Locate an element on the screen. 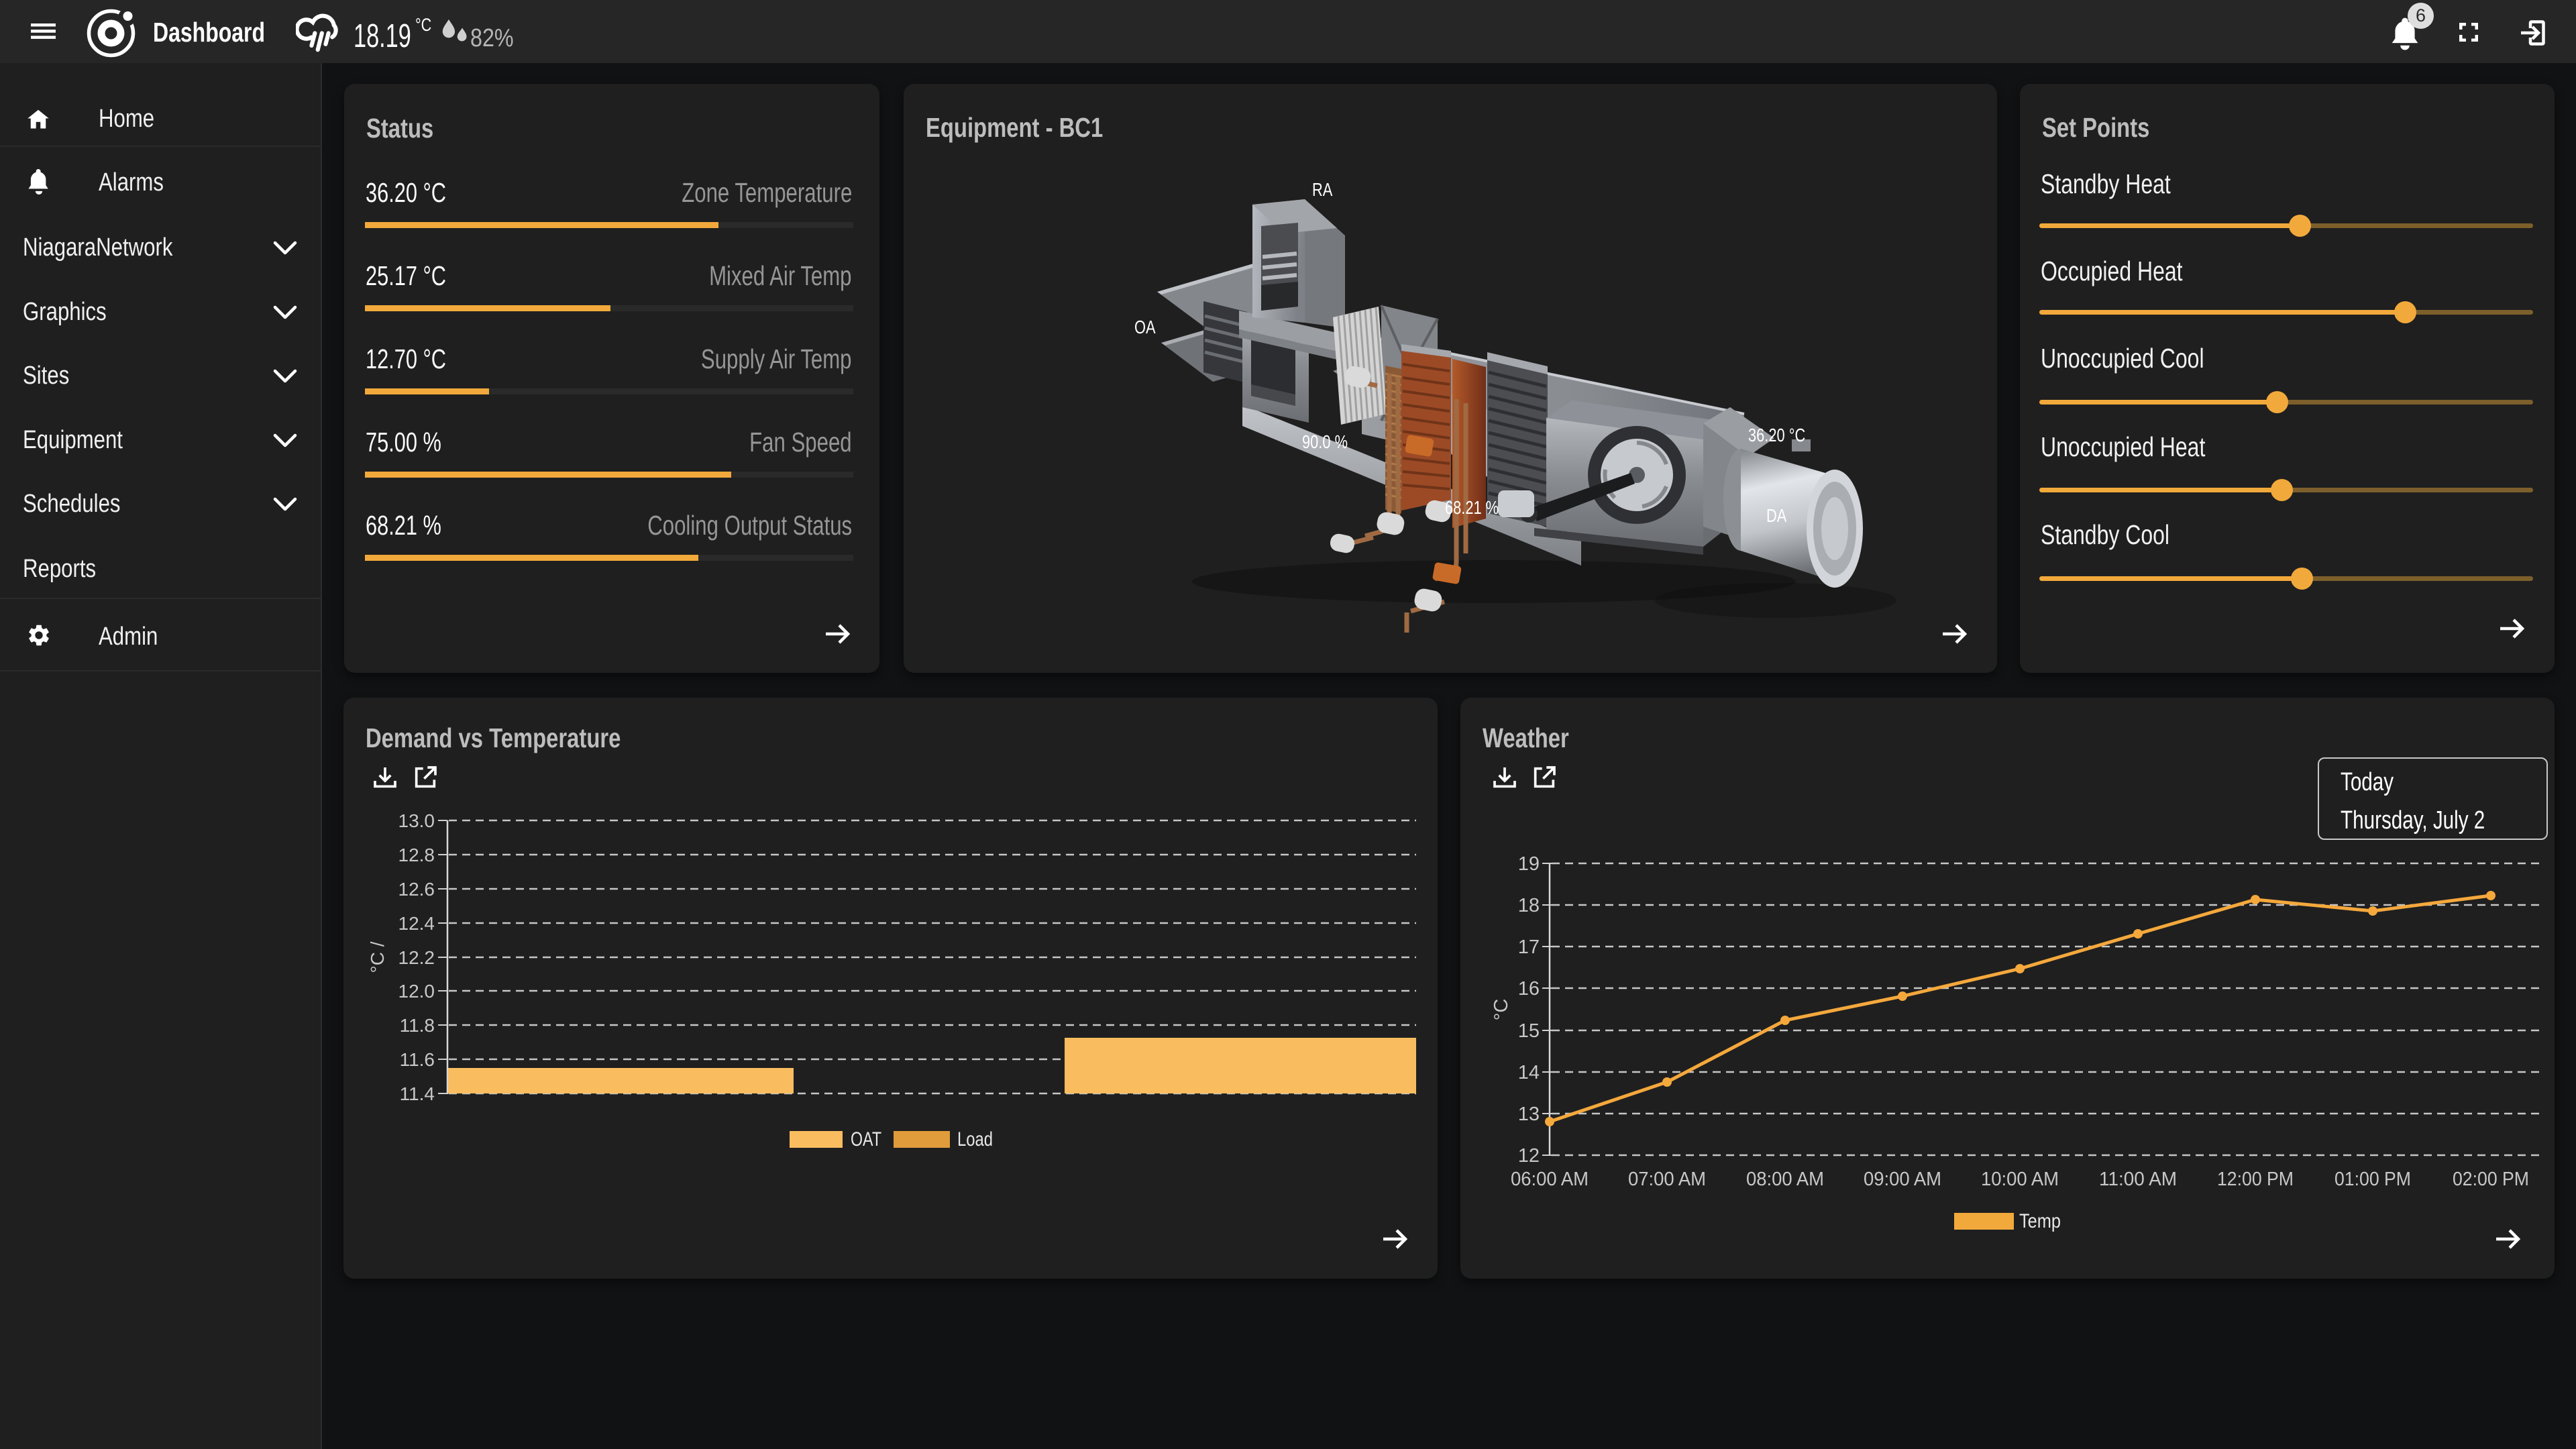 This screenshot has height=1449, width=2576. svg-text: 18 is located at coordinates (1529, 905).